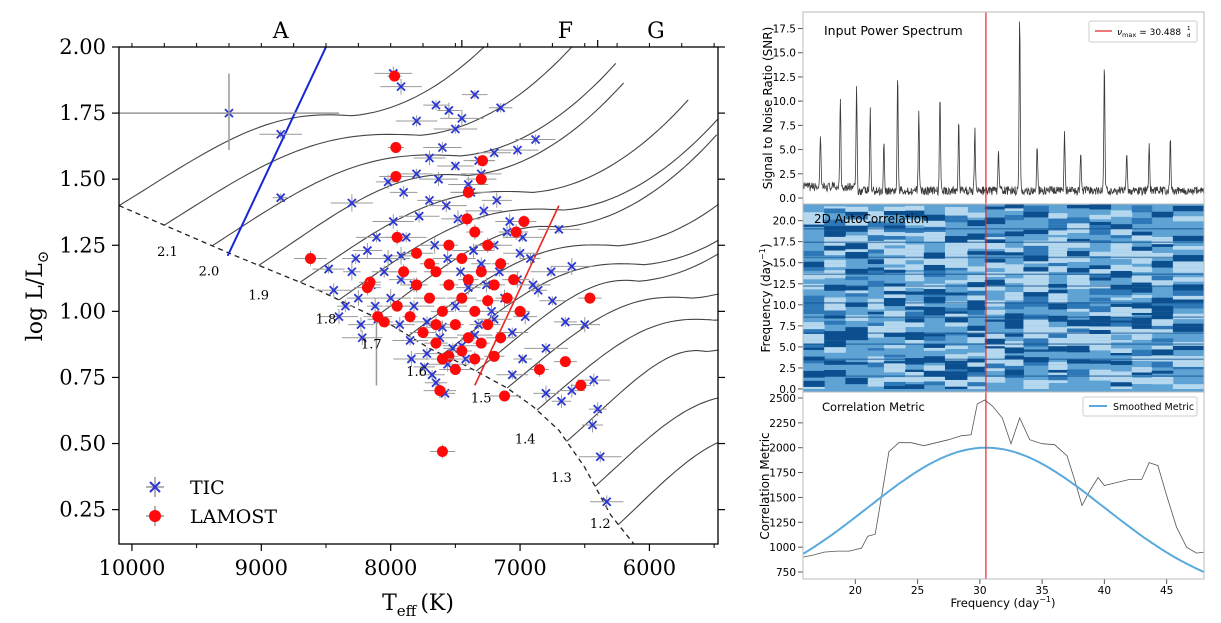 Image resolution: width=1221 pixels, height=623 pixels. Describe the element at coordinates (784, 264) in the screenshot. I see `ac-y-tick-label: 15.0` at that location.